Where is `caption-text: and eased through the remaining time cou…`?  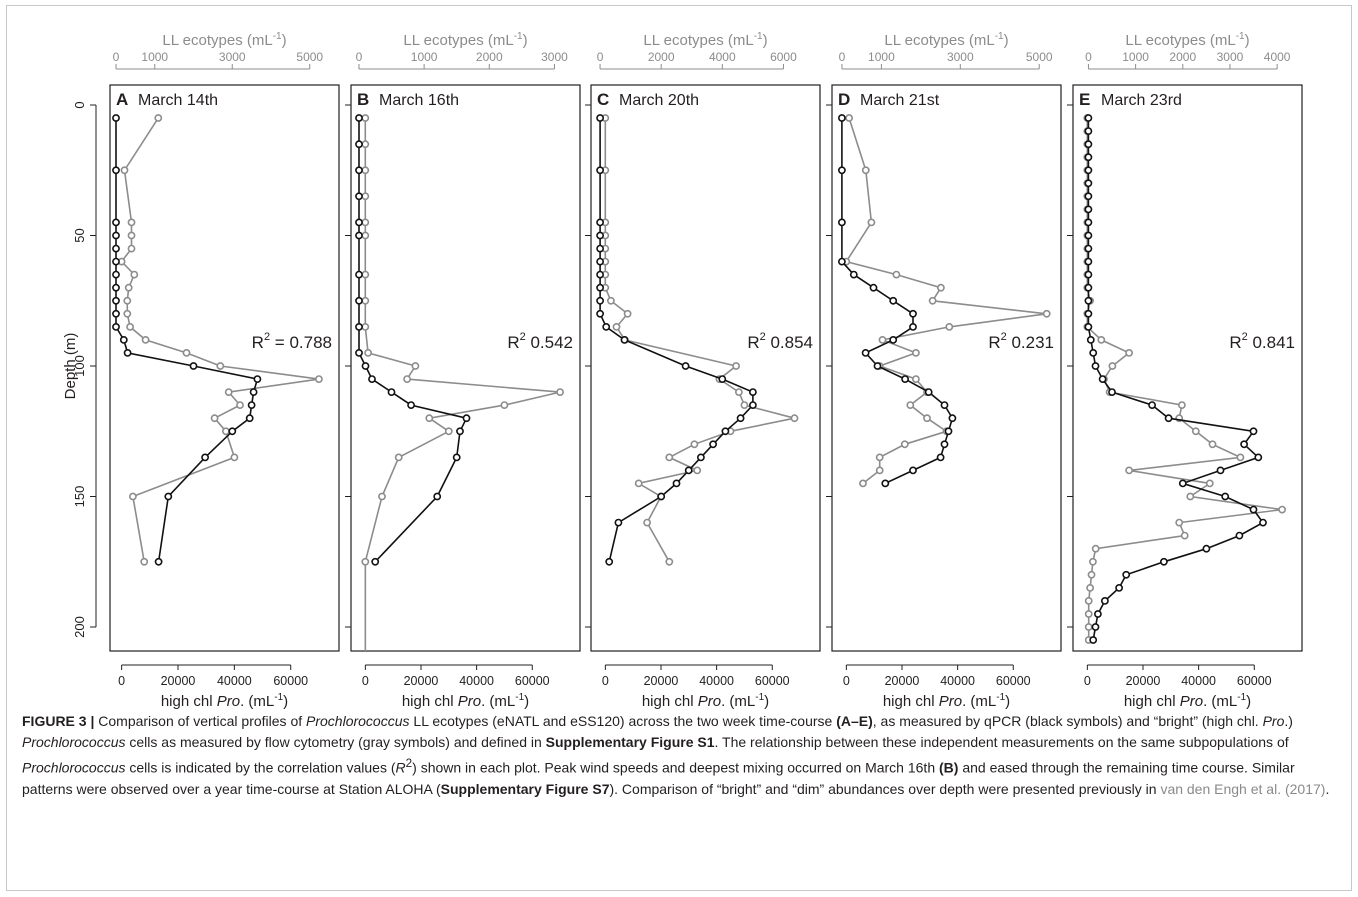 caption-text: and eased through the remaining time cou… is located at coordinates (658, 778).